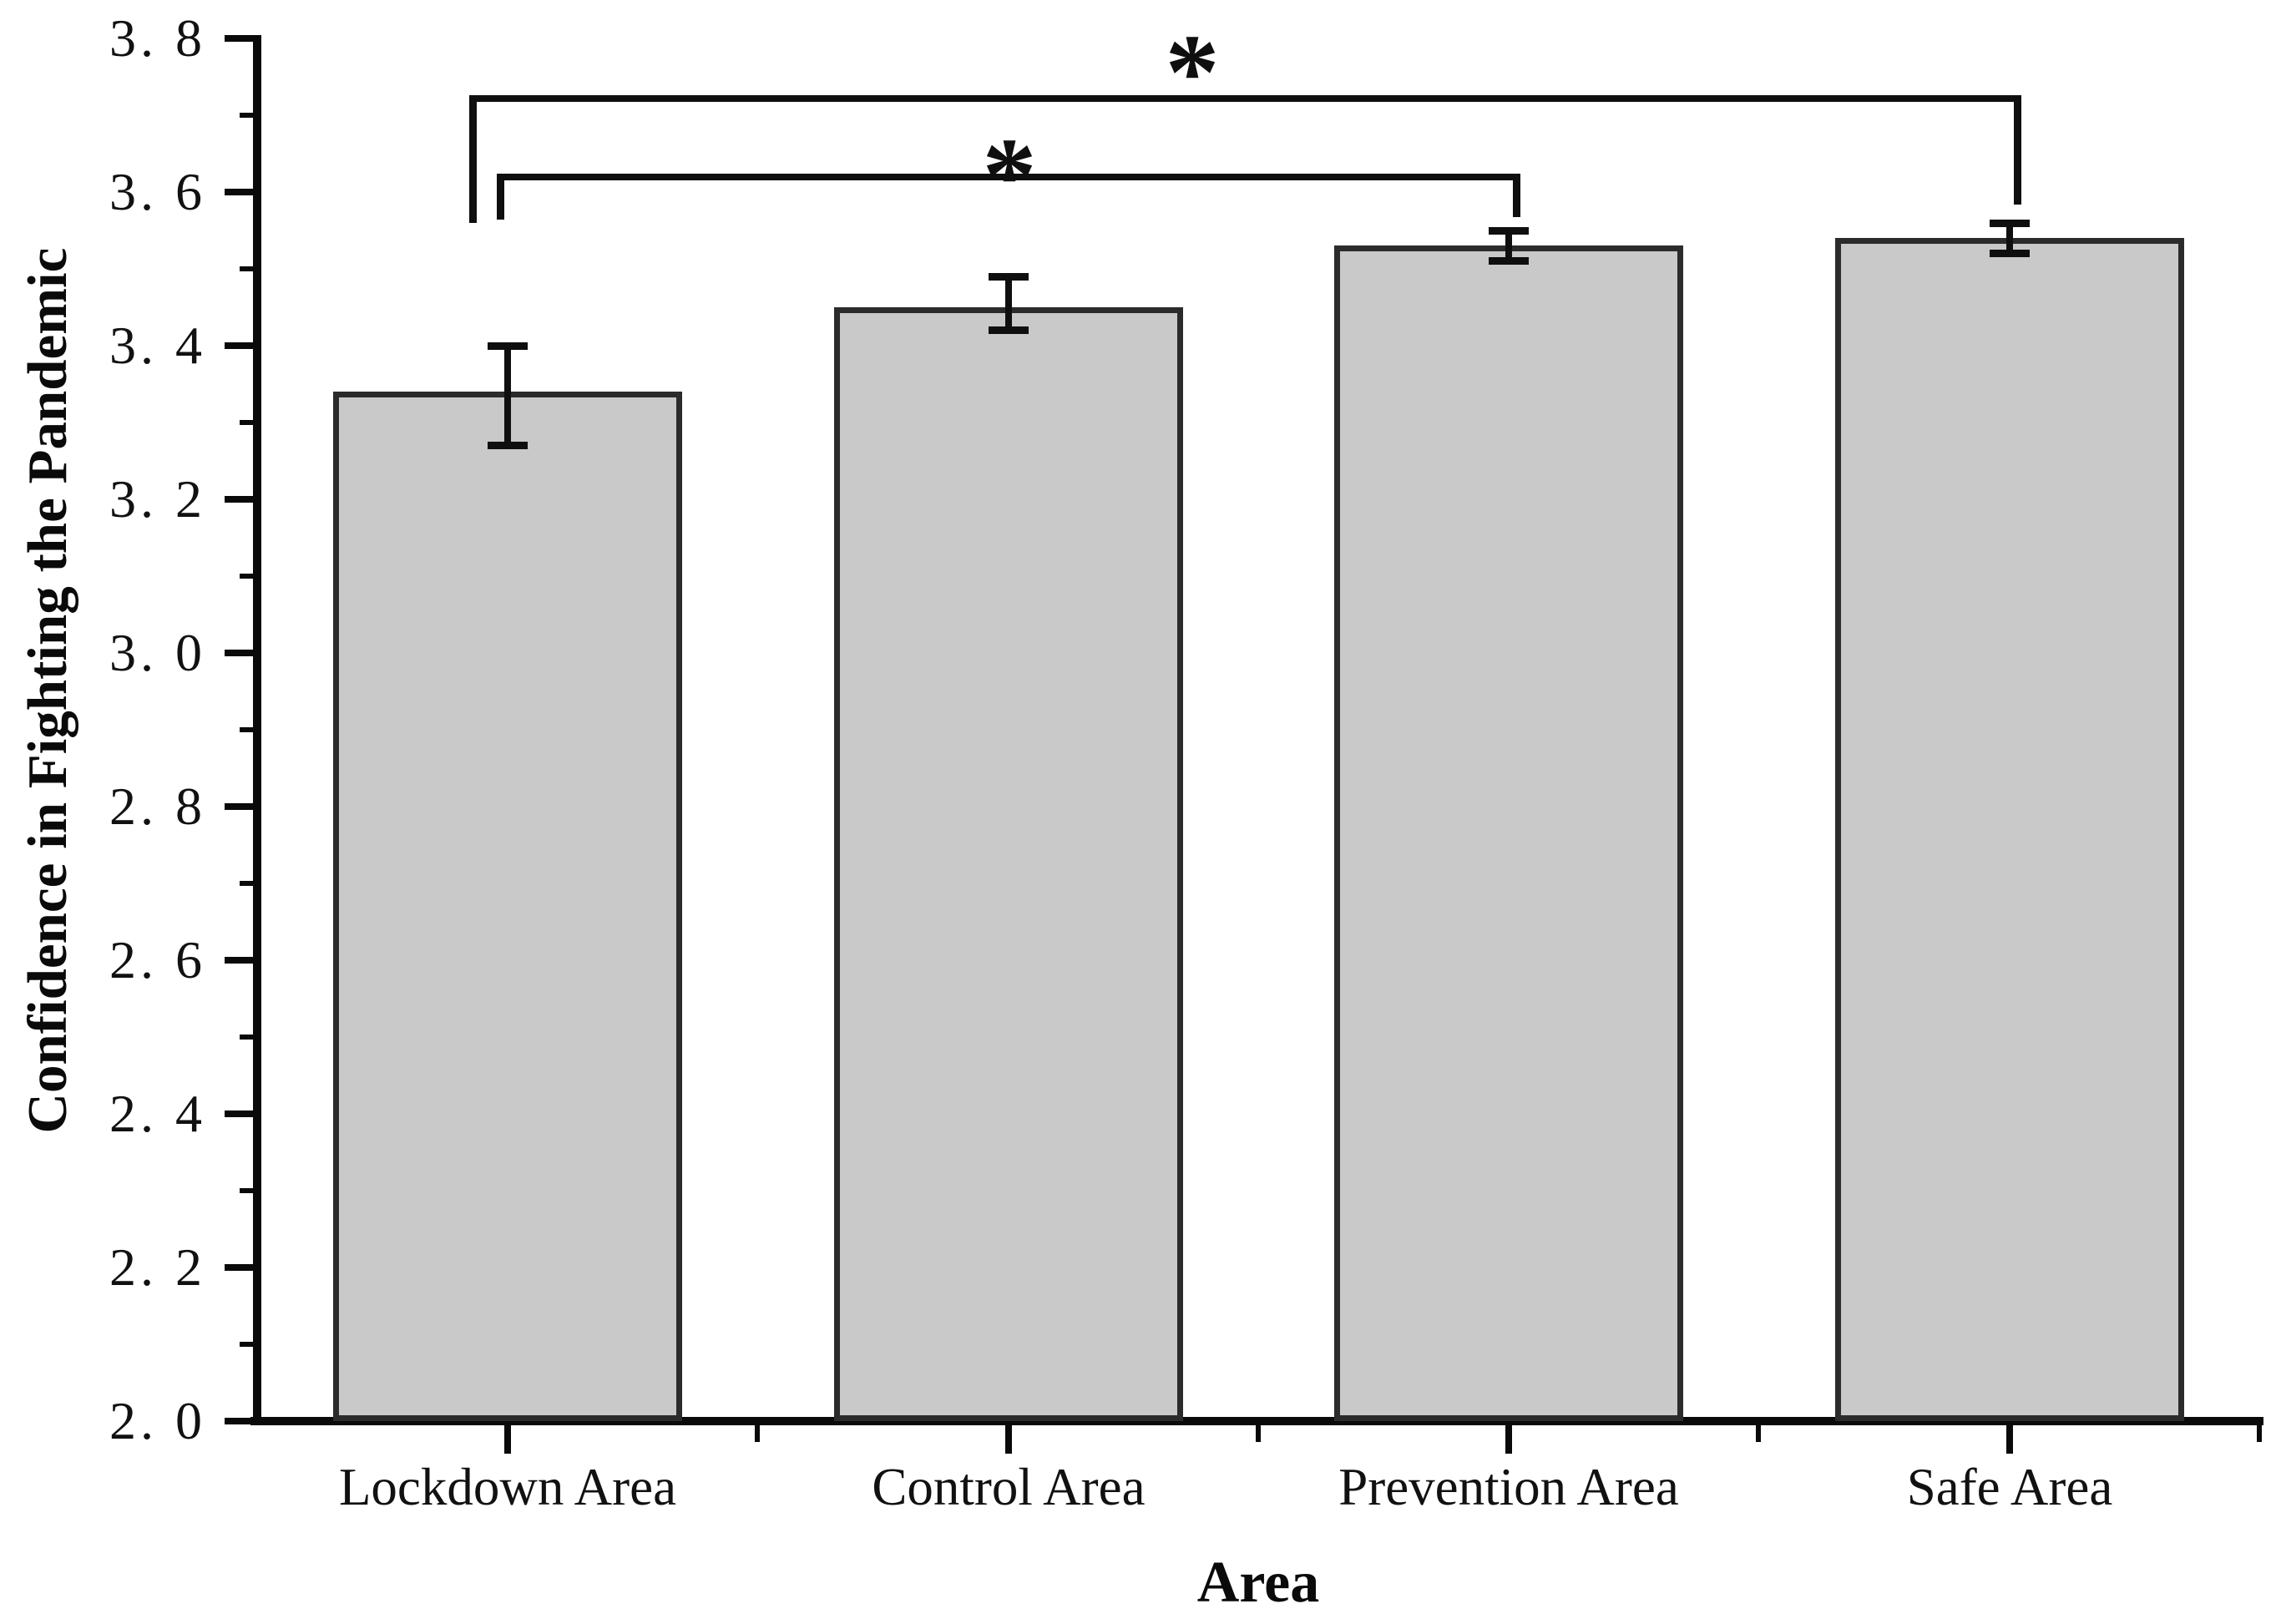 The image size is (2276, 1624). Describe the element at coordinates (508, 445) in the screenshot. I see `error-bar-cap-bottom-lockdown-area` at that location.